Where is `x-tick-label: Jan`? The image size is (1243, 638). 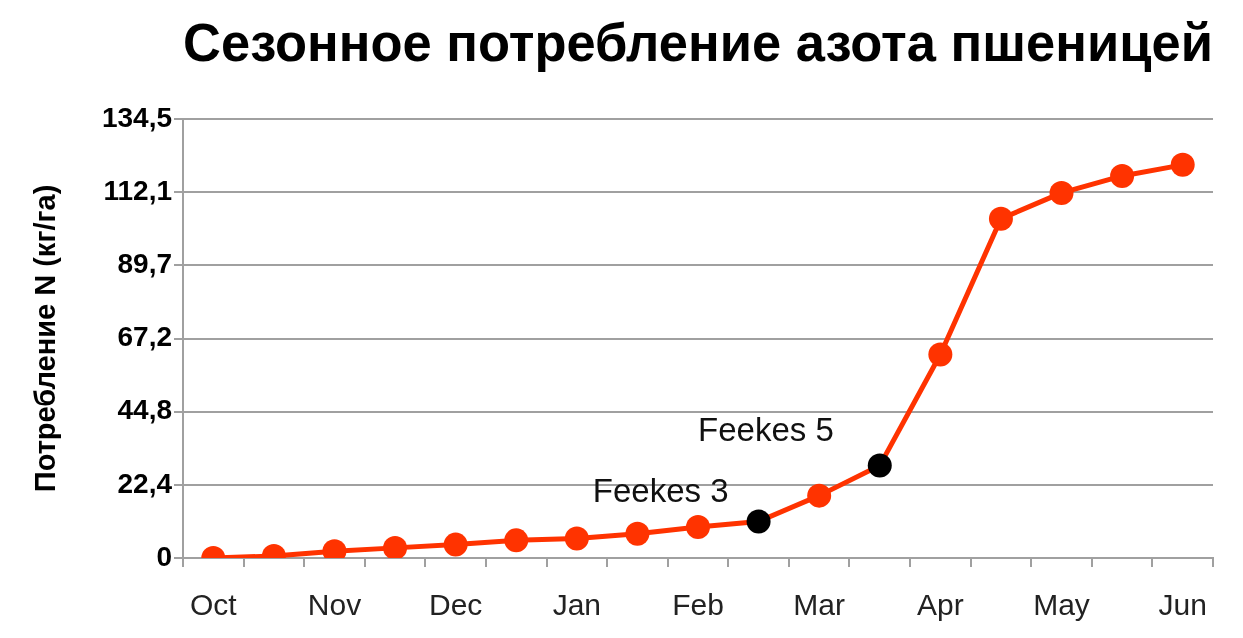 x-tick-label: Jan is located at coordinates (577, 605).